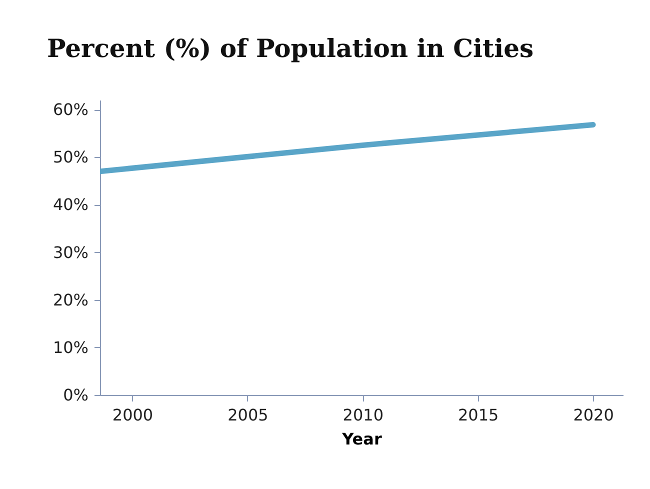 This screenshot has height=489, width=650. What do you see at coordinates (70, 110) in the screenshot?
I see `y-tick-label: 60%` at bounding box center [70, 110].